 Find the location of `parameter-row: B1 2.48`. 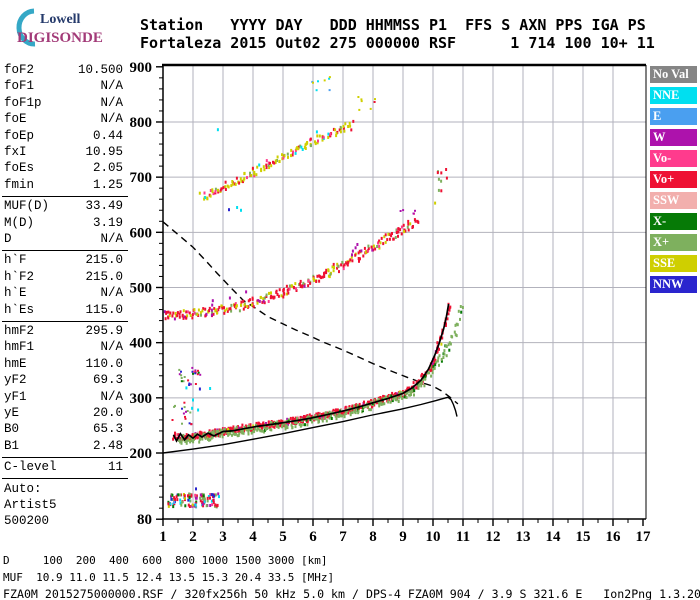

parameter-row: B1 2.48 is located at coordinates (63, 446).